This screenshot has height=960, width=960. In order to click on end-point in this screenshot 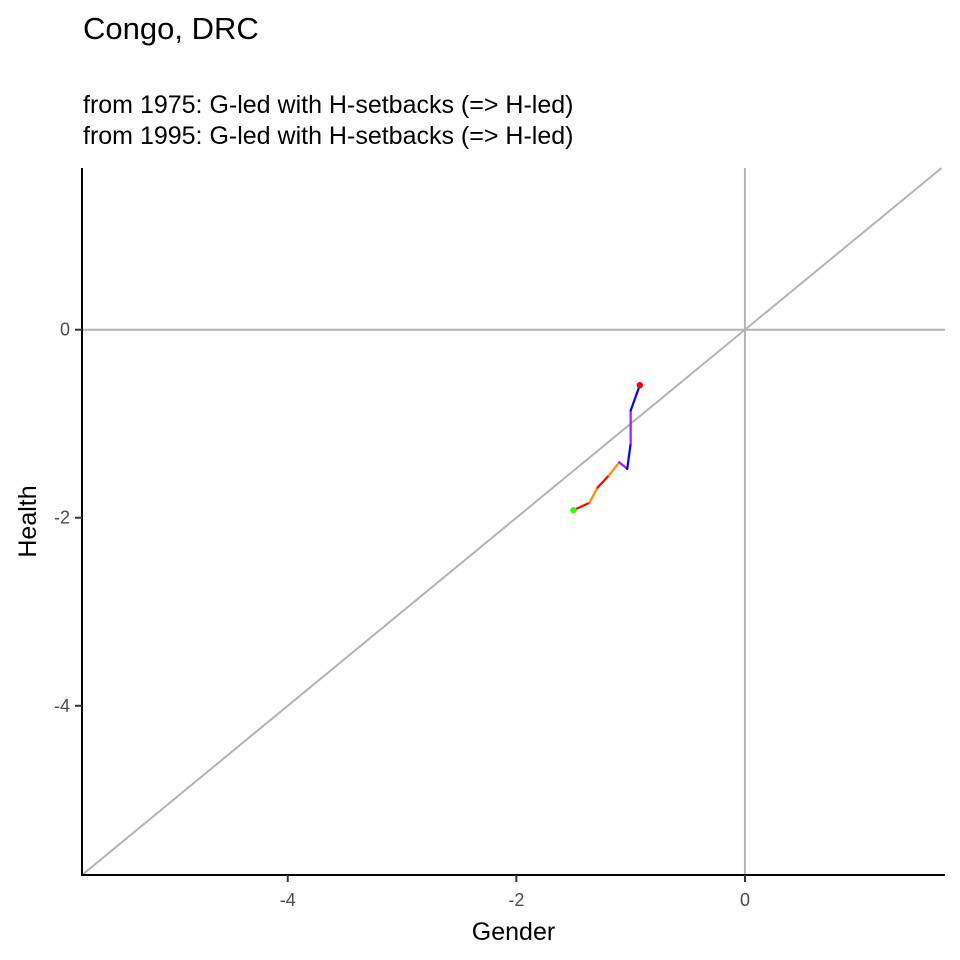, I will do `click(640, 385)`.